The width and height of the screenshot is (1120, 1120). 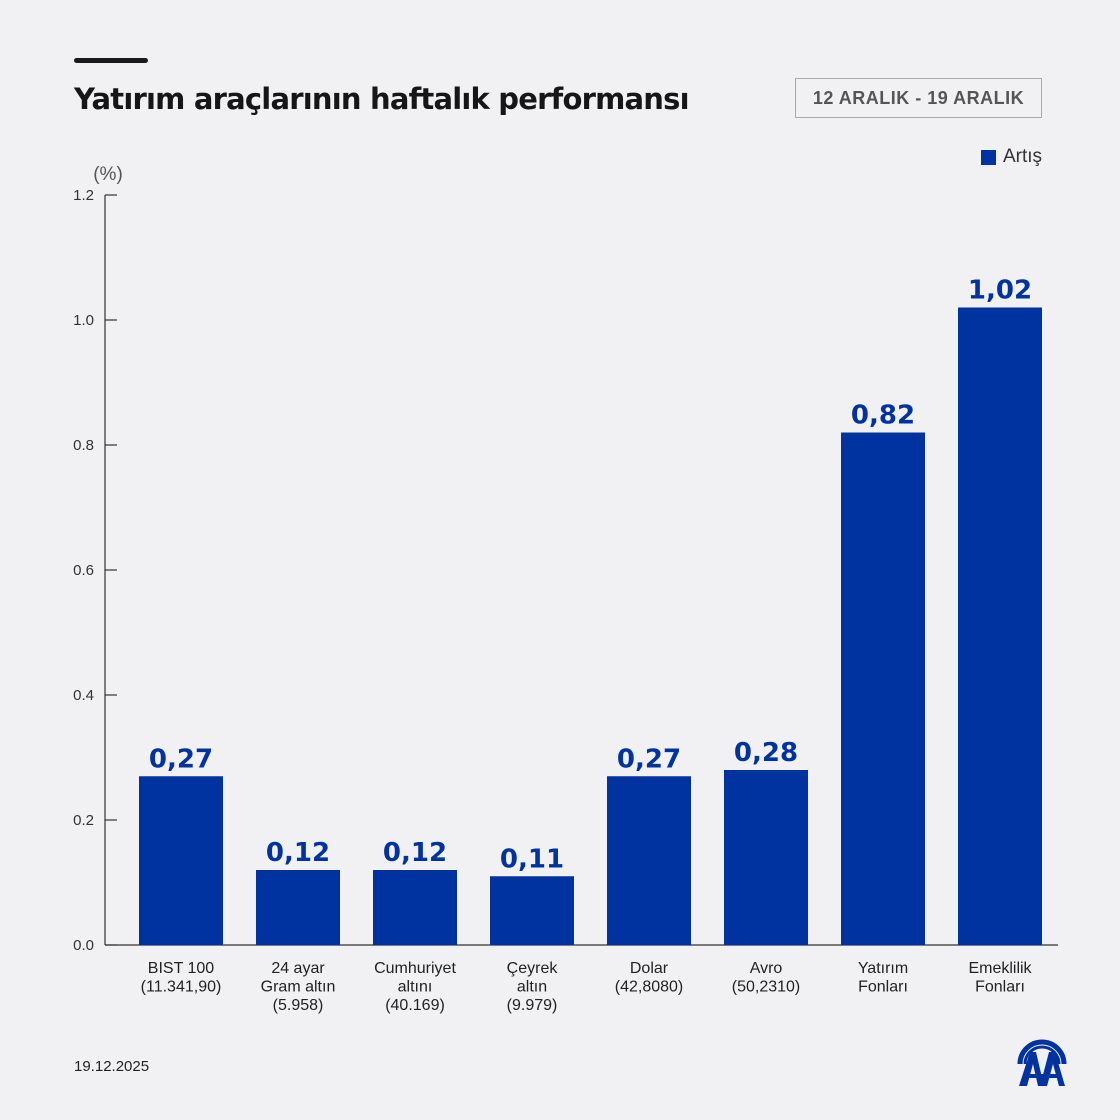 What do you see at coordinates (766, 753) in the screenshot?
I see `data-label: 0,28` at bounding box center [766, 753].